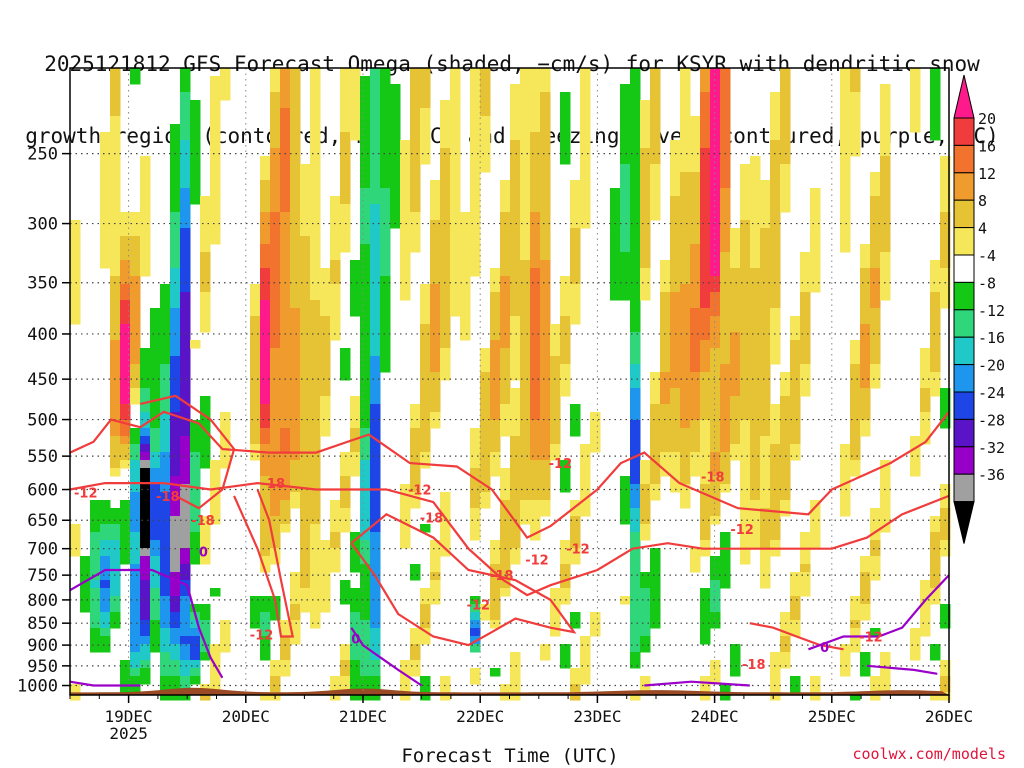 This screenshot has height=768, width=1024. I want to click on credit-link: coolwx.com/models, so click(929, 754).